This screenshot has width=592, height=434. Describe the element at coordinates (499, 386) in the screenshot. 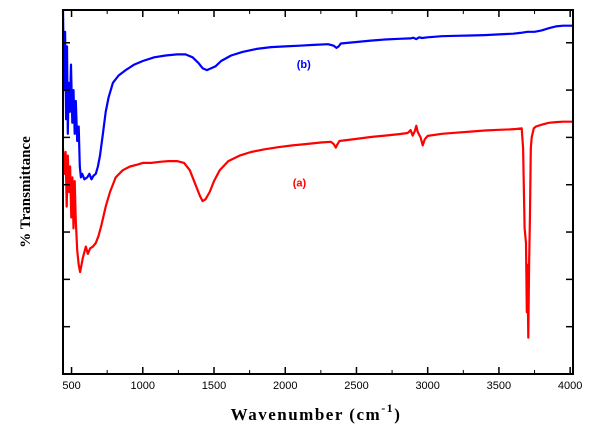

I see `x-tick-label: 3500` at that location.